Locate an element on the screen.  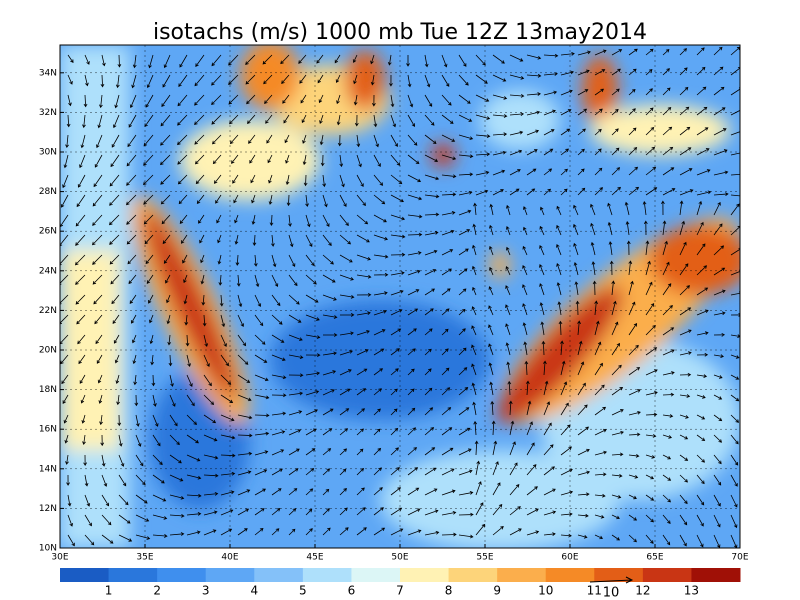
colorbar-label: 2 is located at coordinates (157, 591).